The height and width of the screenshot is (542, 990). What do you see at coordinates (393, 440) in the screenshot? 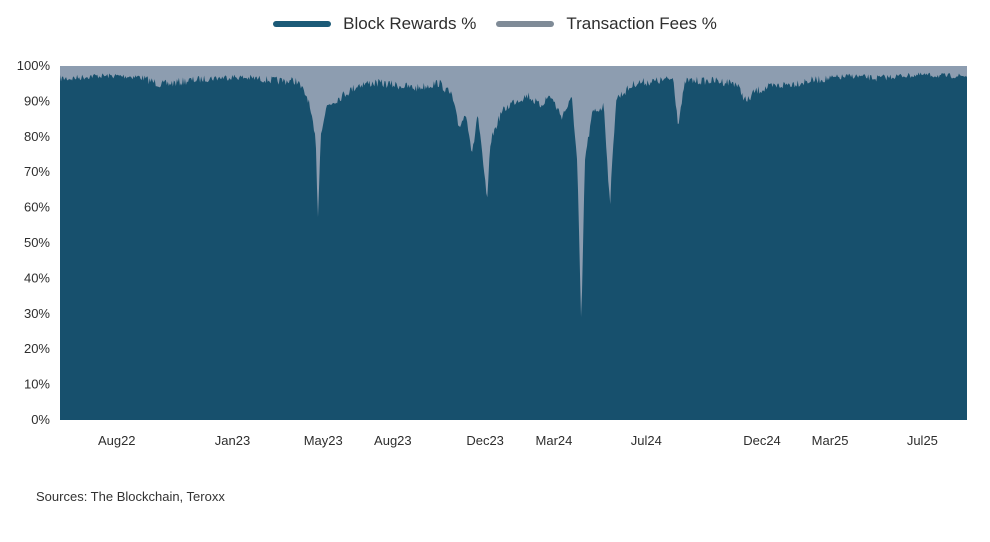
I see `x-tick-label: Aug23` at bounding box center [393, 440].